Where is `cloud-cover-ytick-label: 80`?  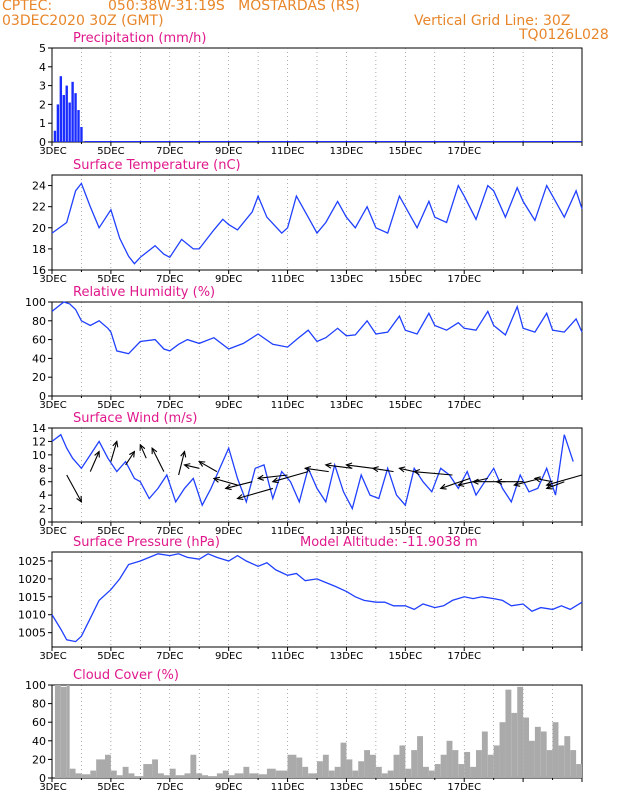 cloud-cover-ytick-label: 80 is located at coordinates (39, 704).